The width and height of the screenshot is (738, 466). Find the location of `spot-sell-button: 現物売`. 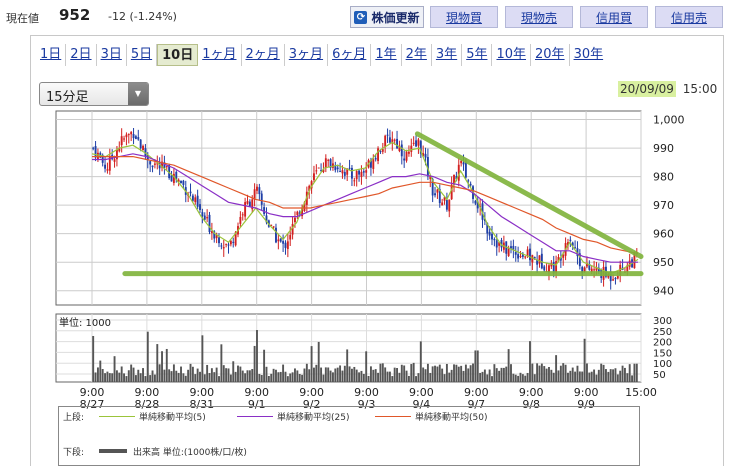

spot-sell-button: 現物売 is located at coordinates (539, 17).